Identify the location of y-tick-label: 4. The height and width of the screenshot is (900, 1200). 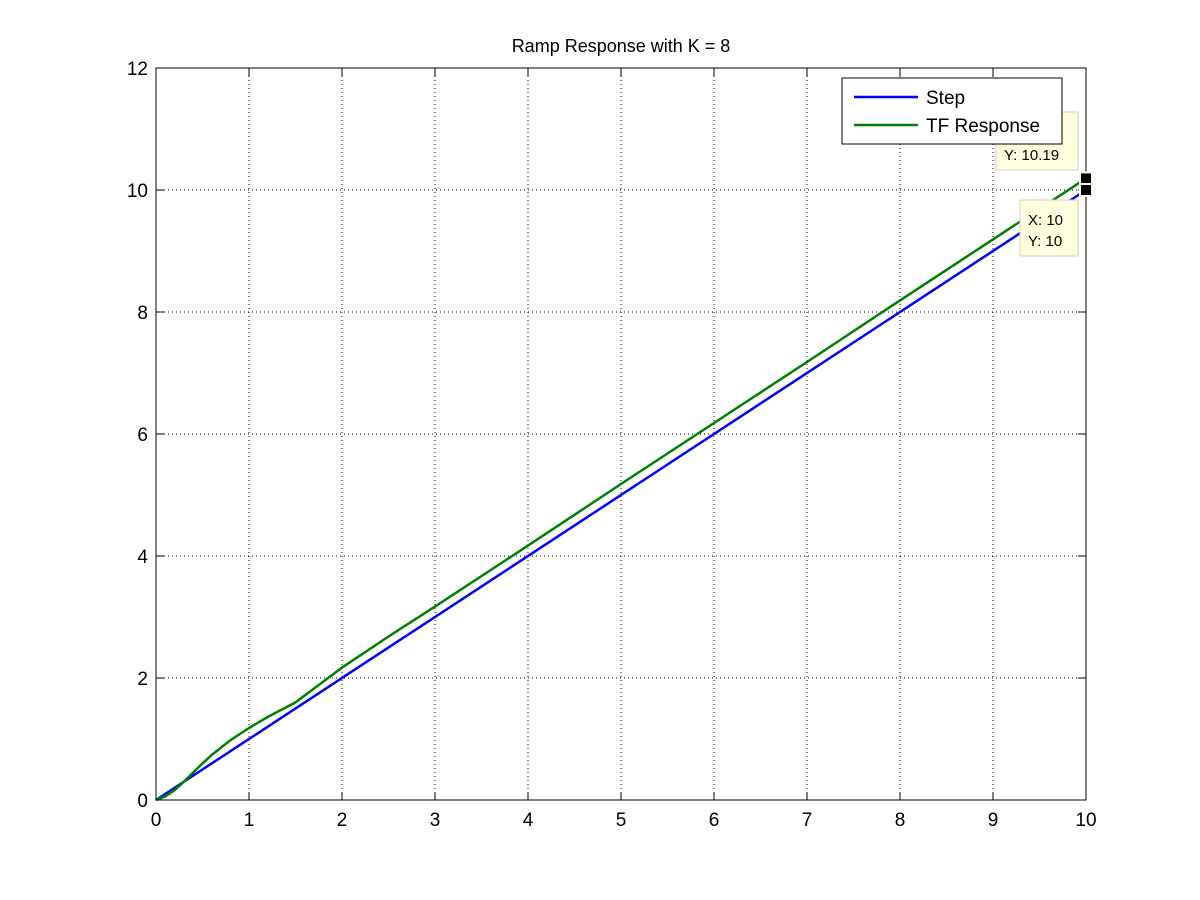
(142, 557).